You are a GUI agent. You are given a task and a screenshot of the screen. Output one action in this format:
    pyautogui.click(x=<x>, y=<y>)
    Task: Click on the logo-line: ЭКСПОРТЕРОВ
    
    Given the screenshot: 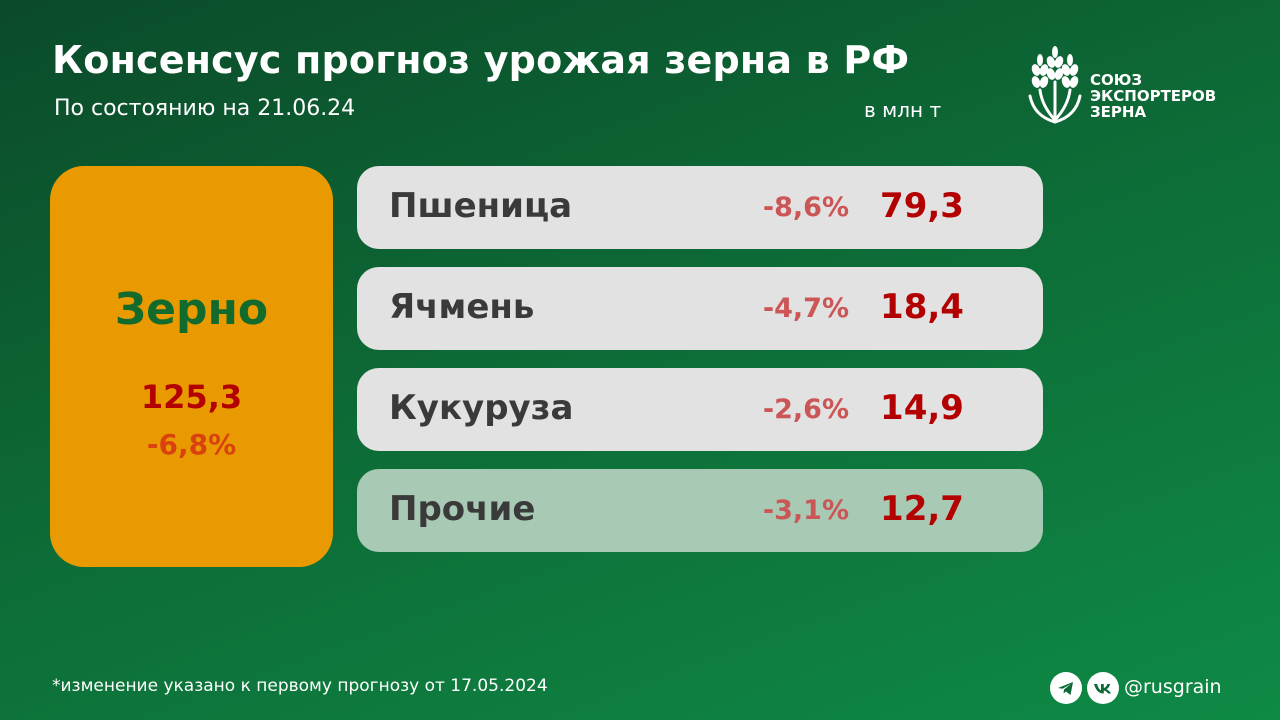 What is the action you would take?
    pyautogui.click(x=1153, y=96)
    